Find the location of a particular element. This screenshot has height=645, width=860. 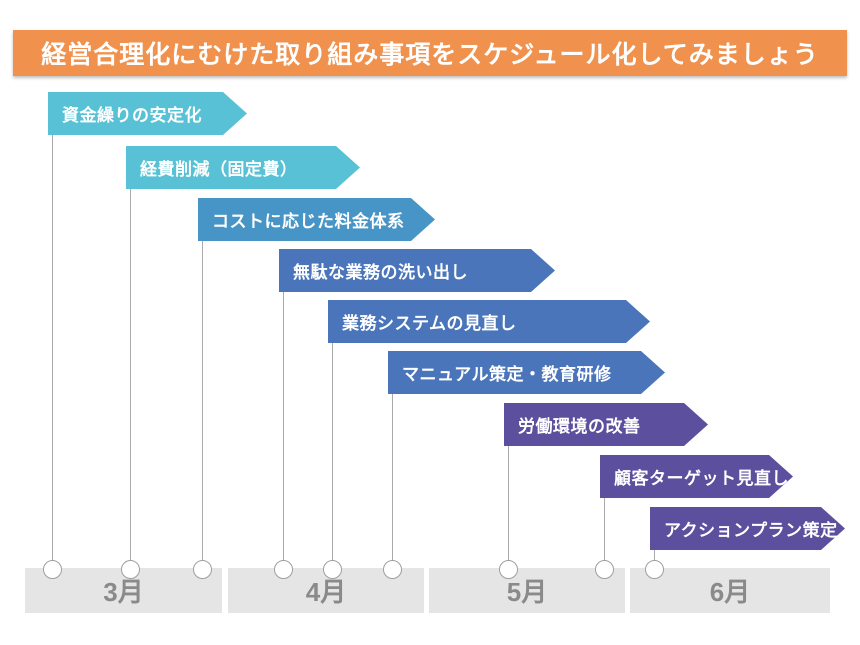

task-arrow-6: マニュアル策定・教育研修 is located at coordinates (526, 372).